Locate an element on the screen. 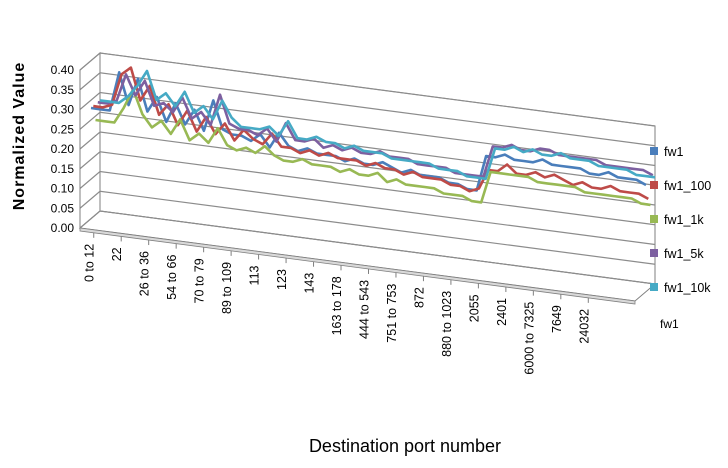 This screenshot has width=728, height=468. y-tick-label: 0.30 is located at coordinates (63, 110).